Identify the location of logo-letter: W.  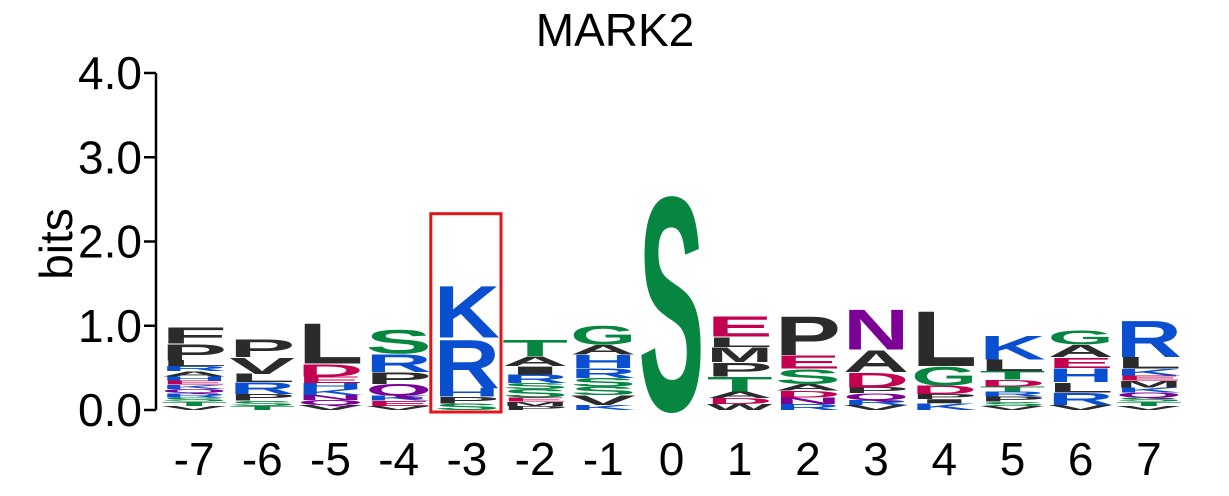
(740, 407).